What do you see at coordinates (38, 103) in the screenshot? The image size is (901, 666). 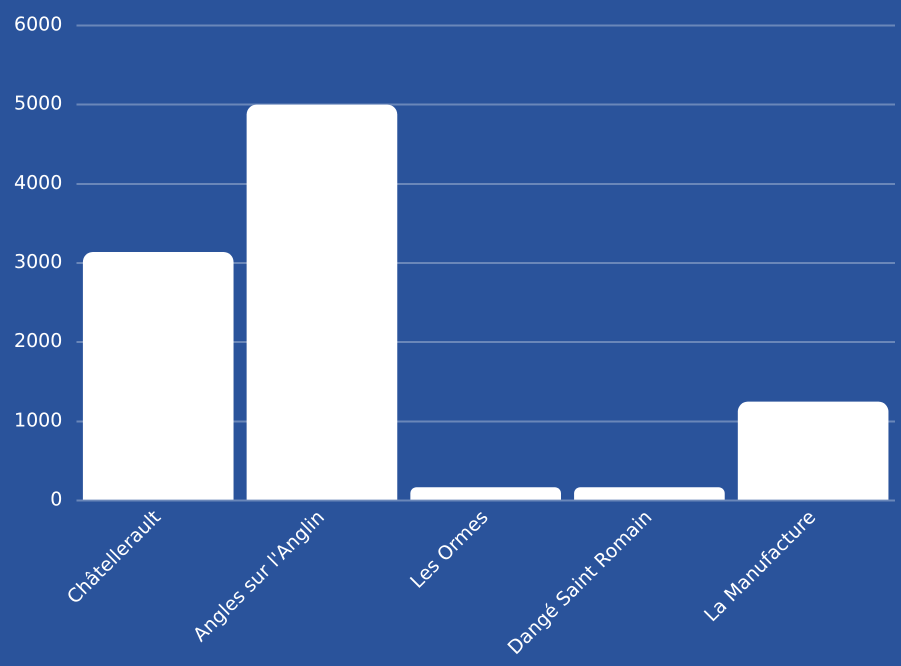 I see `y-tick-label: 5000` at bounding box center [38, 103].